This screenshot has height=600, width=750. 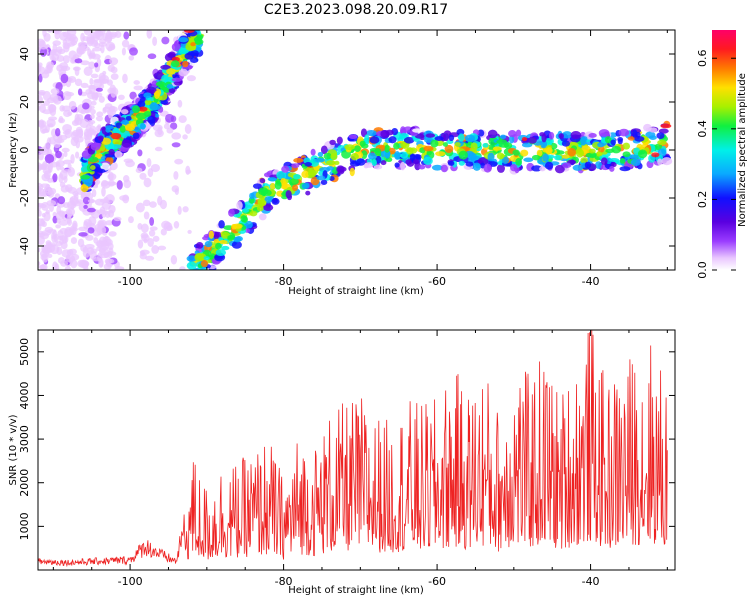 I want to click on y-tick-label: 2000, so click(x=24, y=483).